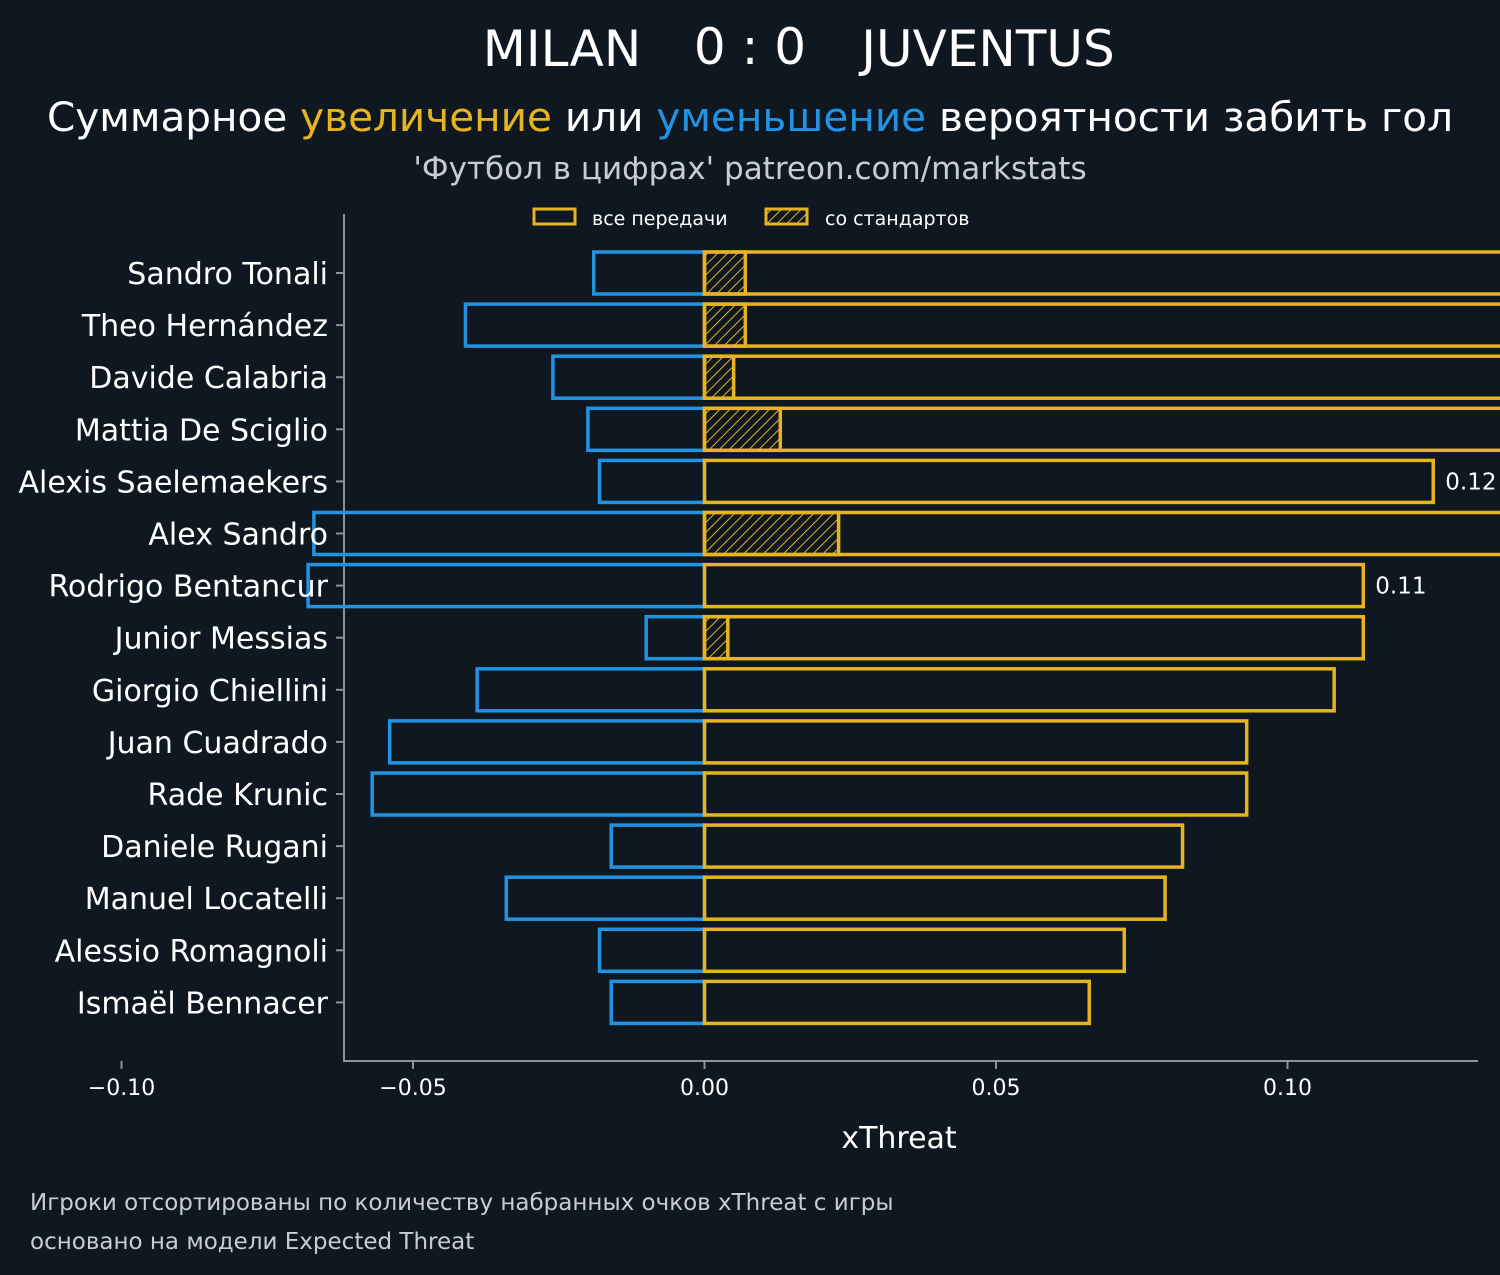 The height and width of the screenshot is (1275, 1500). I want to click on player-name-label: Alex Sandro, so click(238, 535).